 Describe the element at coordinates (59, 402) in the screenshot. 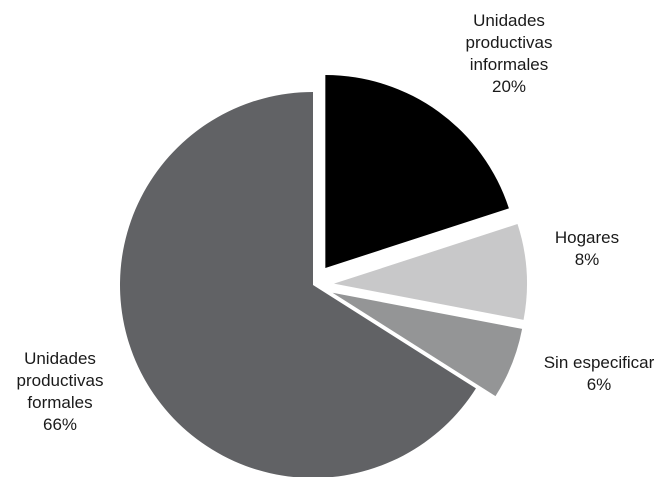

I see `slice-name-line: formales` at that location.